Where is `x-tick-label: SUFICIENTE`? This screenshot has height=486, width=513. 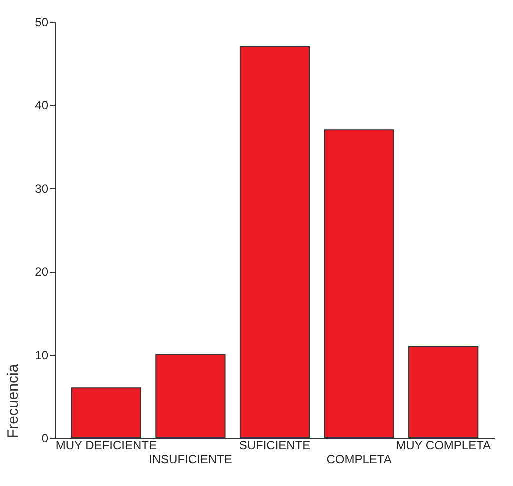 x-tick-label: SUFICIENTE is located at coordinates (275, 445).